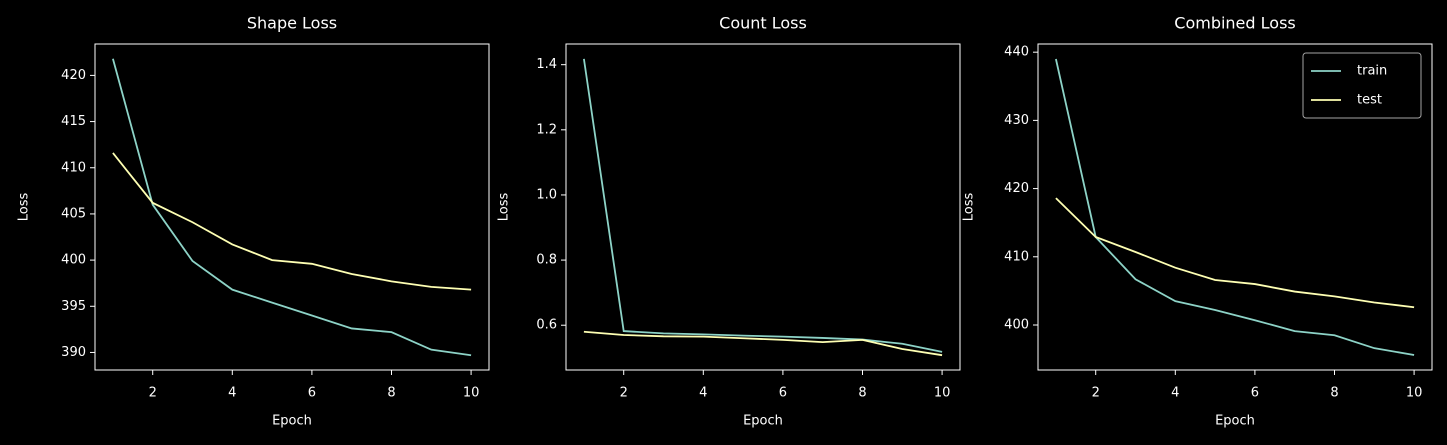 Image resolution: width=1447 pixels, height=445 pixels. I want to click on y-tick-label: 430, so click(1016, 120).